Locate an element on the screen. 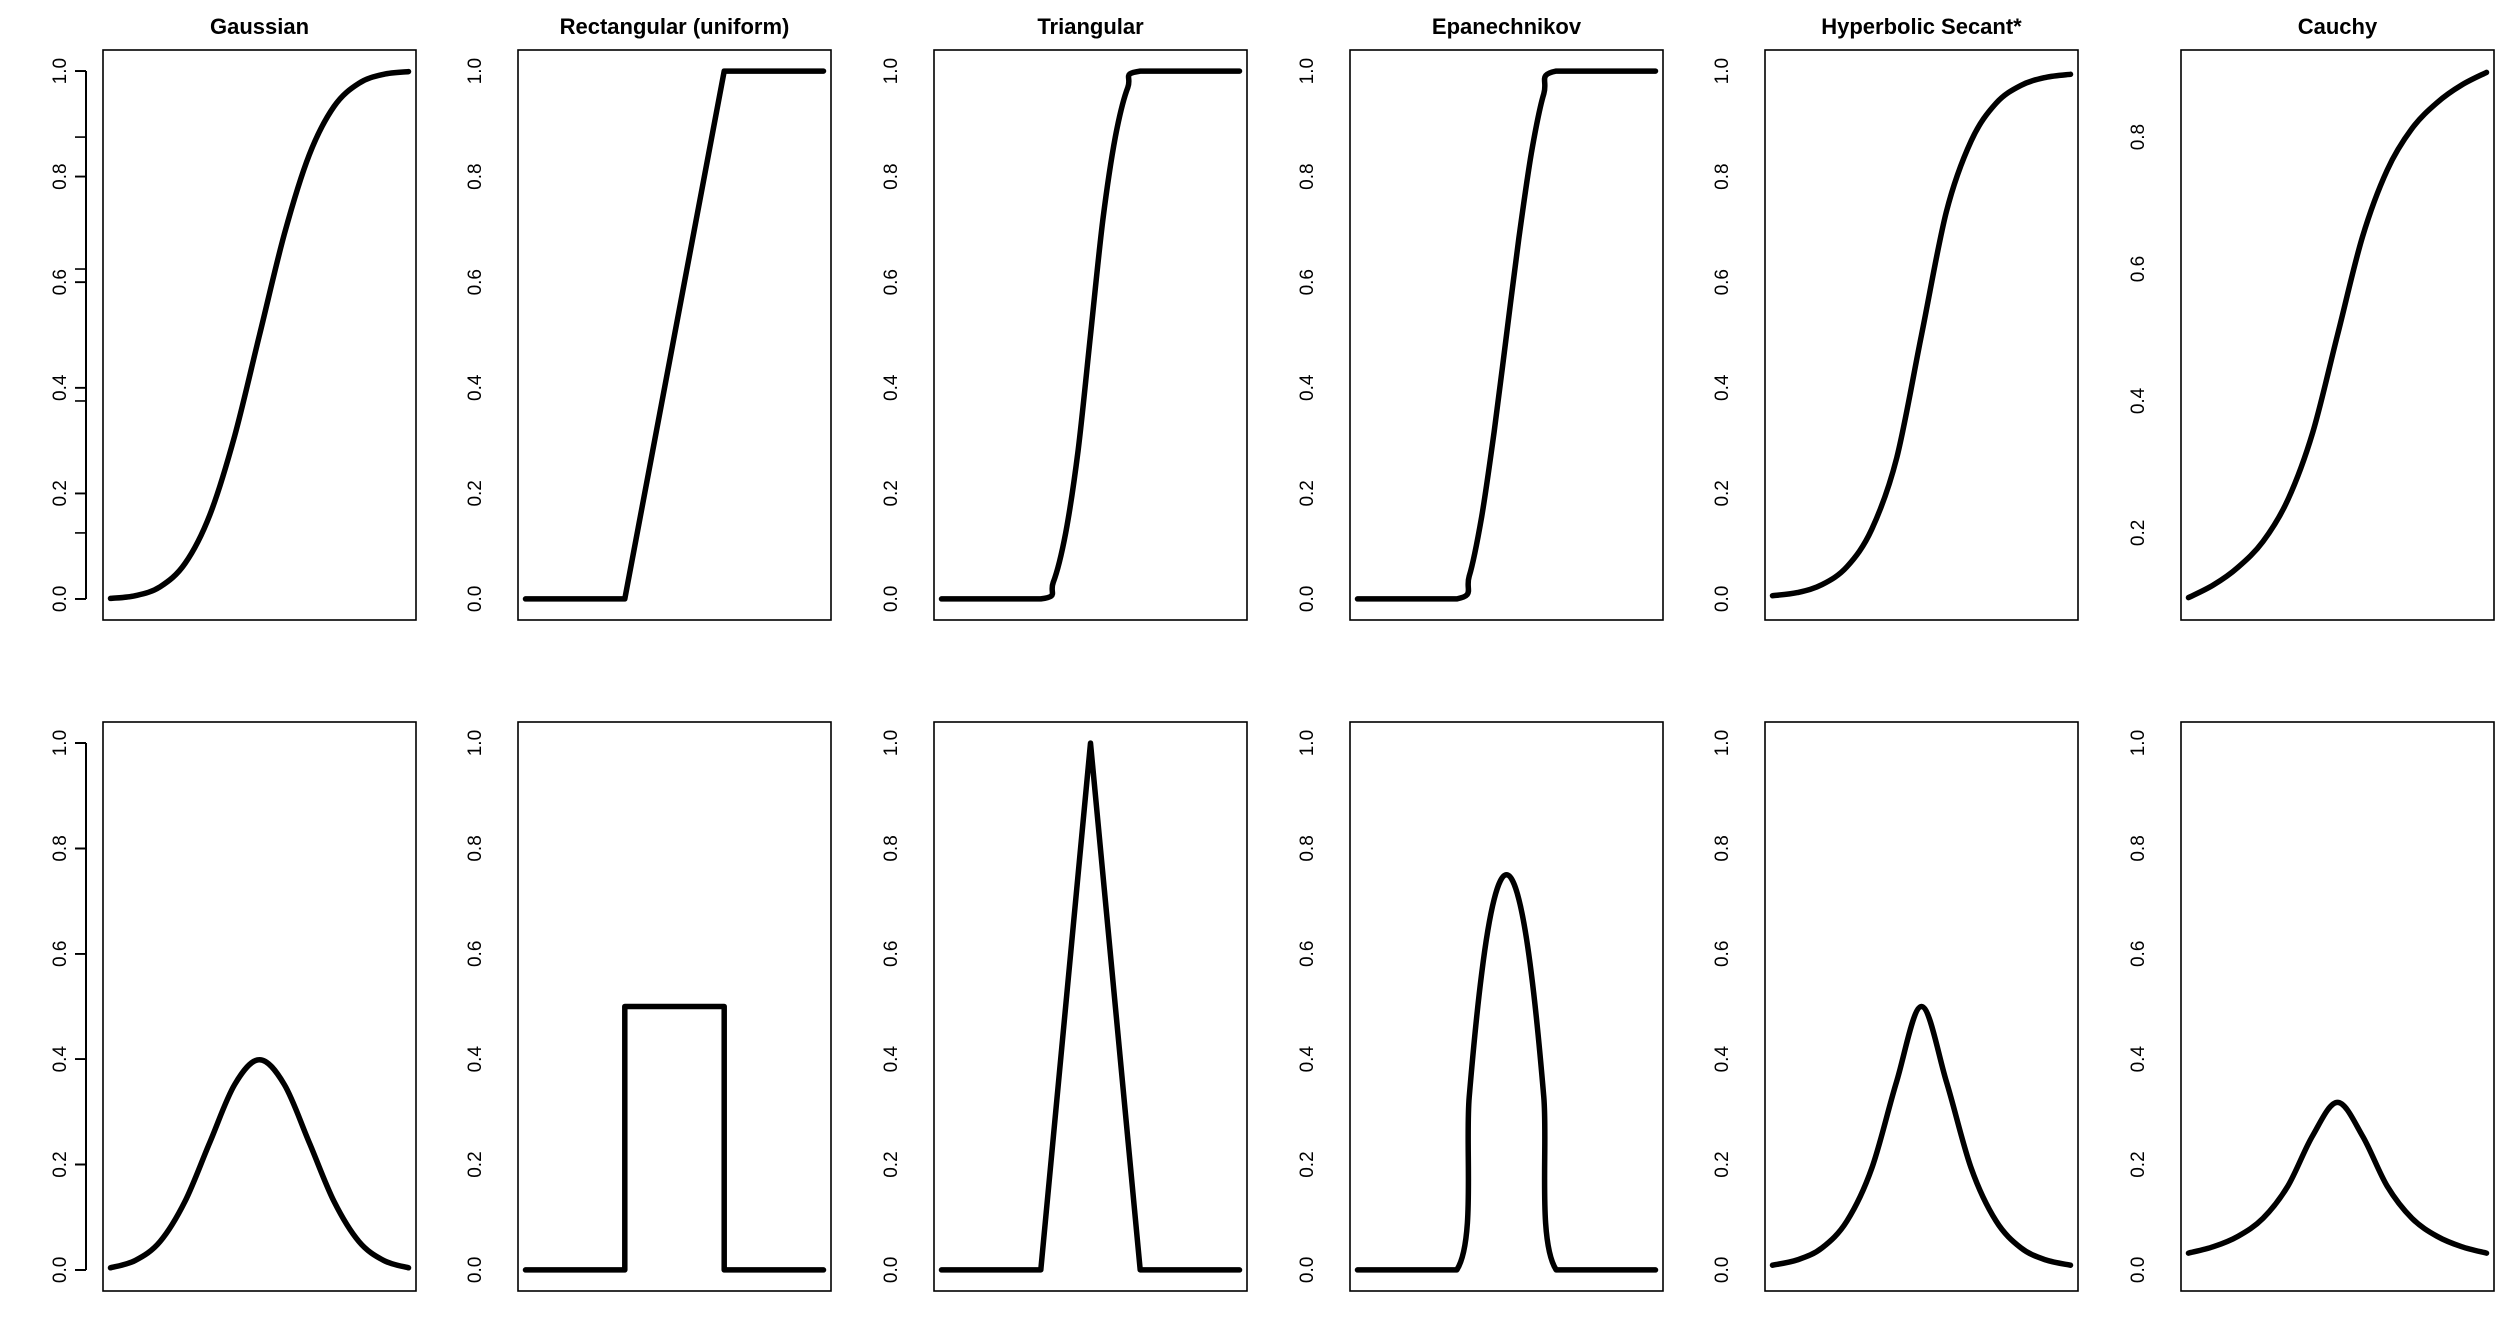 This screenshot has height=1344, width=2496. panel-title-triangular: Triangular is located at coordinates (1090, 26).